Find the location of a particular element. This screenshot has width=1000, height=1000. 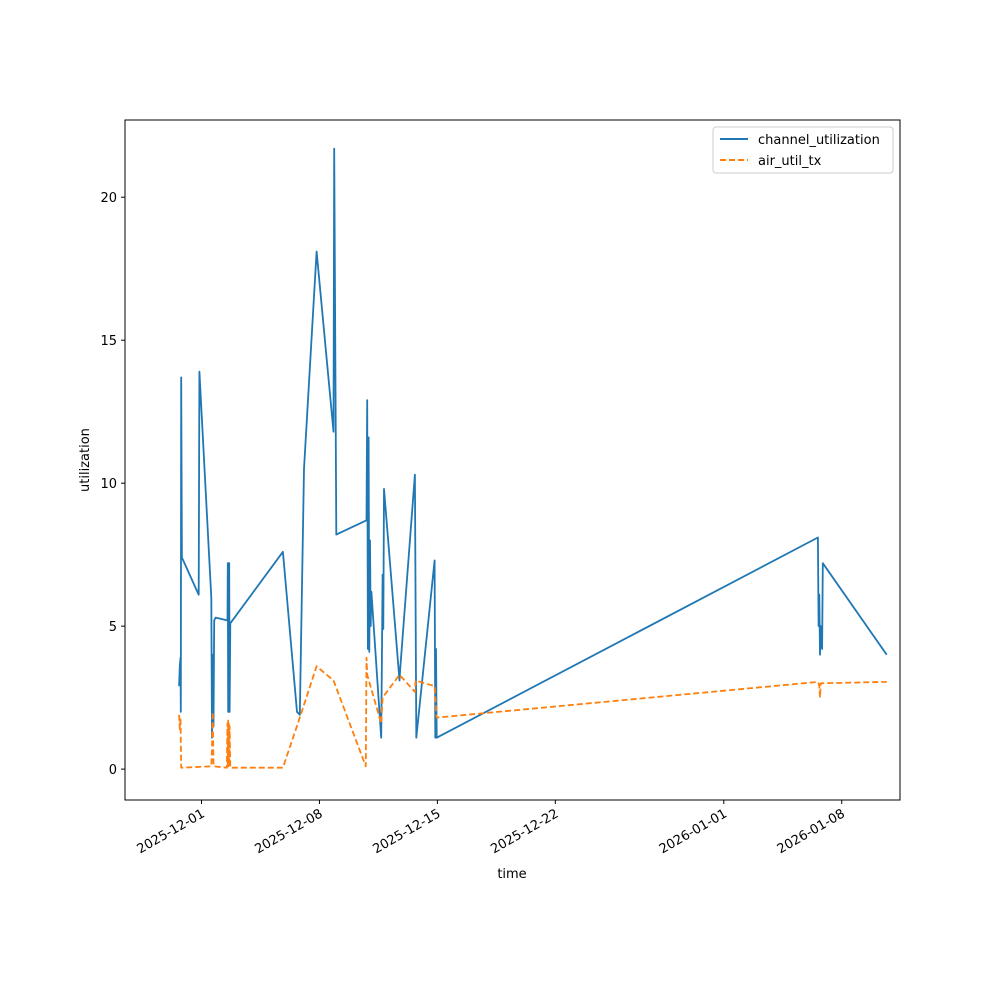

y-axis-label: utilization is located at coordinates (85, 460).